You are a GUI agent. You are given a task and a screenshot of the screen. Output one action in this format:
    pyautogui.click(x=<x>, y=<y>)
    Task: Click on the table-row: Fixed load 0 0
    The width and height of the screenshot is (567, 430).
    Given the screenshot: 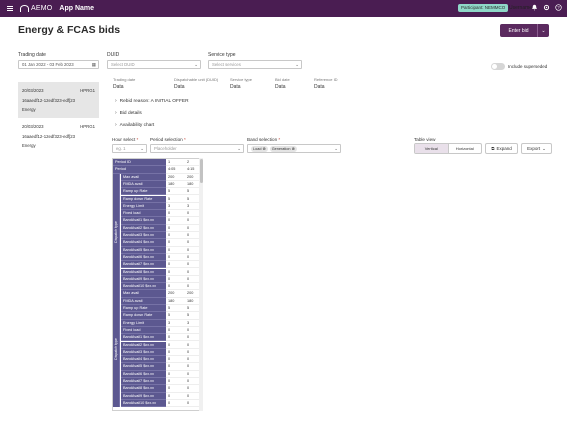 What is the action you would take?
    pyautogui.click(x=157, y=214)
    